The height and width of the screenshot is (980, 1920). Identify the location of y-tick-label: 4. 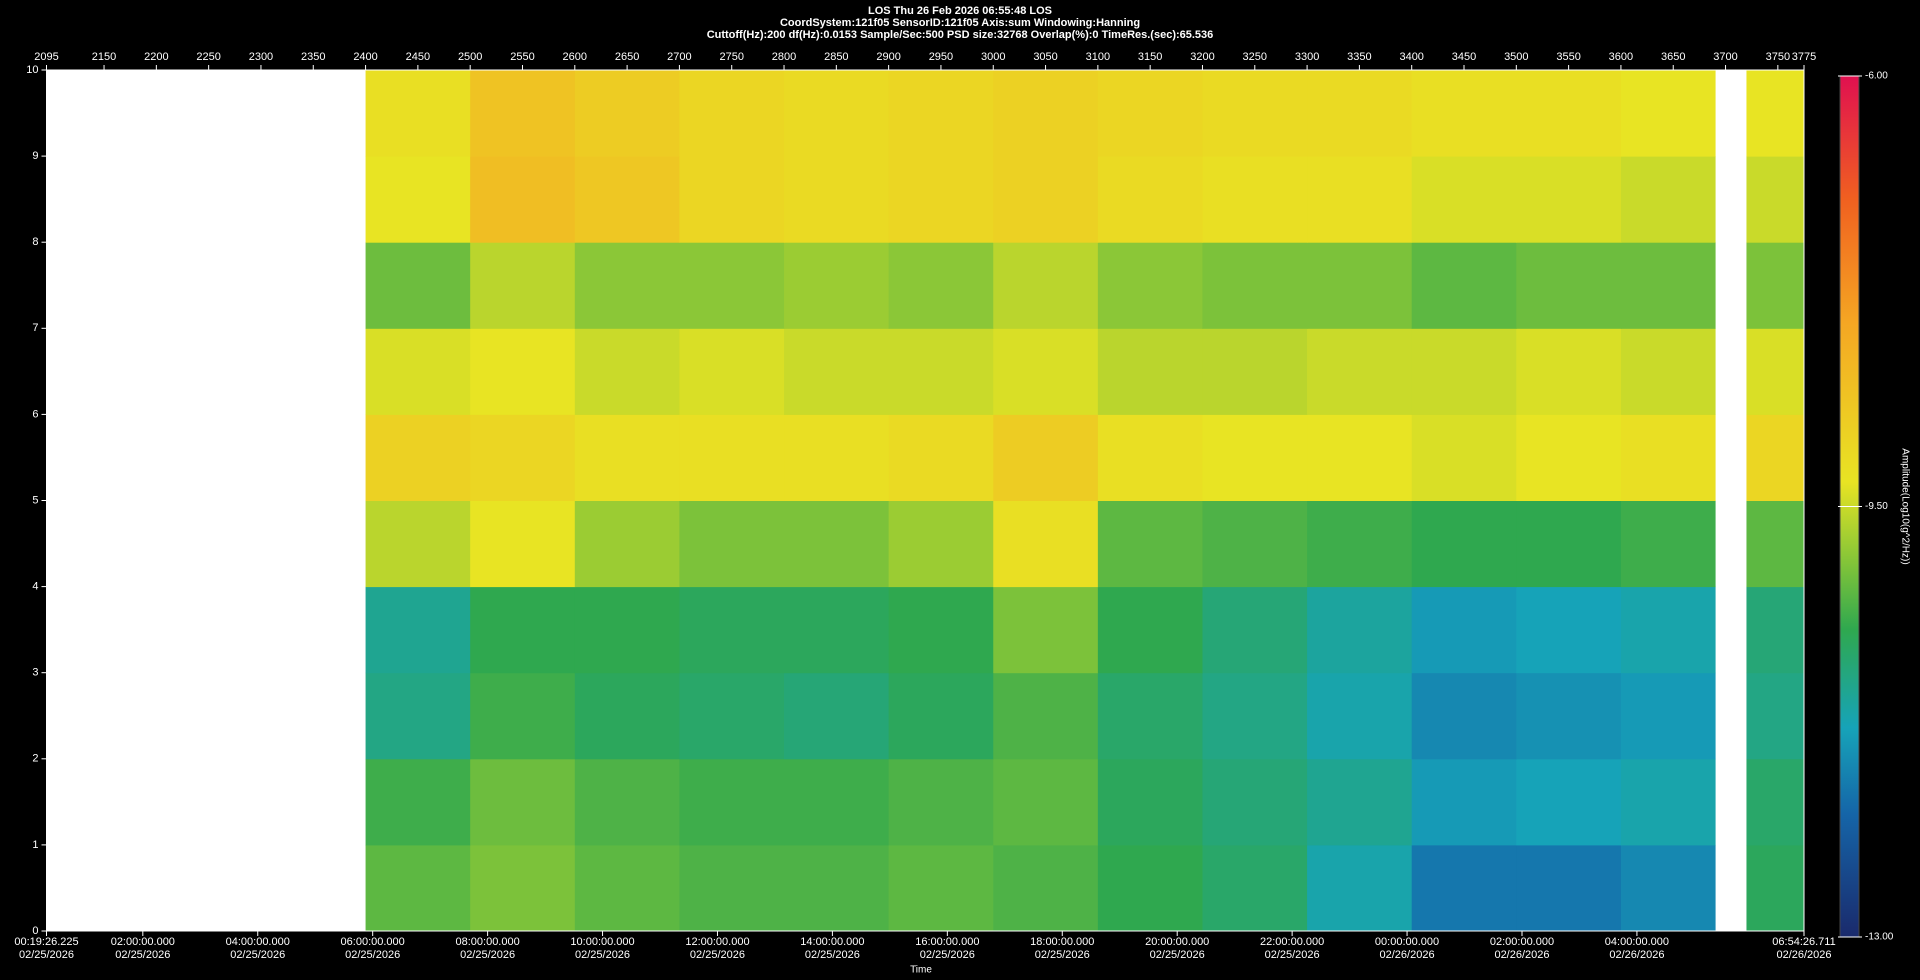
(35, 587).